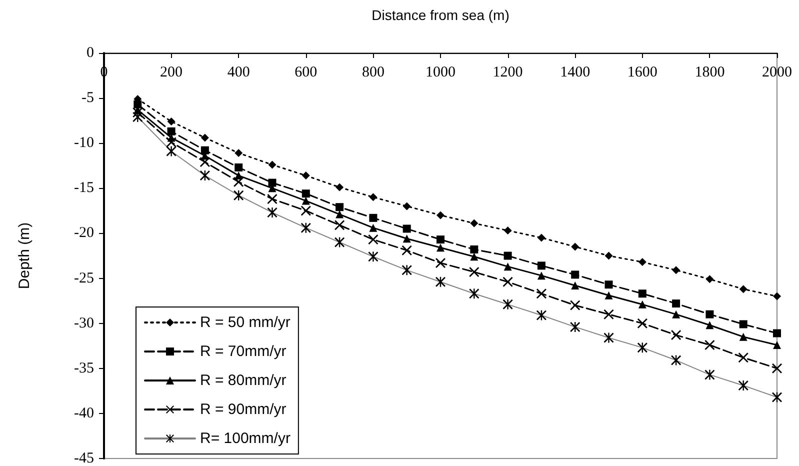 Image resolution: width=799 pixels, height=466 pixels. I want to click on y-axis-title: Depth (m), so click(24, 256).